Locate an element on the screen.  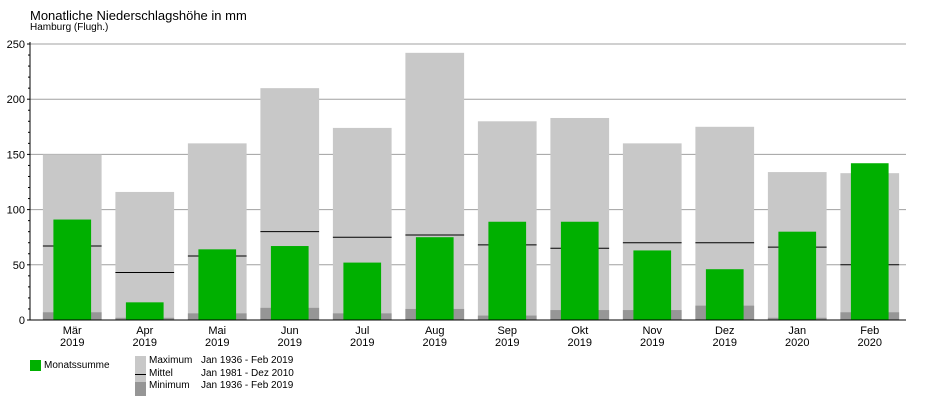
y-tick-label-50: 50 is located at coordinates (19, 266).